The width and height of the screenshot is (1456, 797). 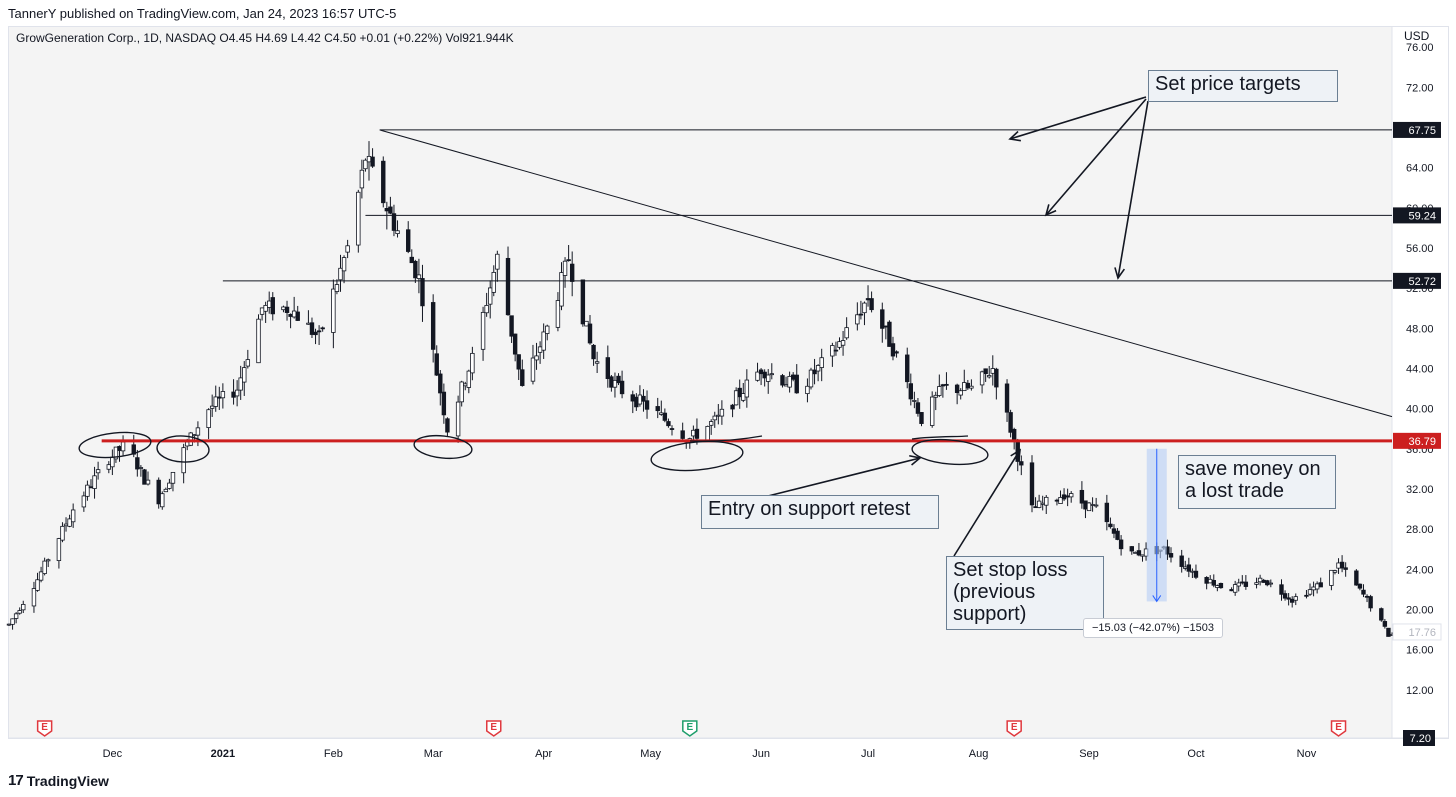 What do you see at coordinates (1420, 570) in the screenshot?
I see `y-tick-label: 24.00` at bounding box center [1420, 570].